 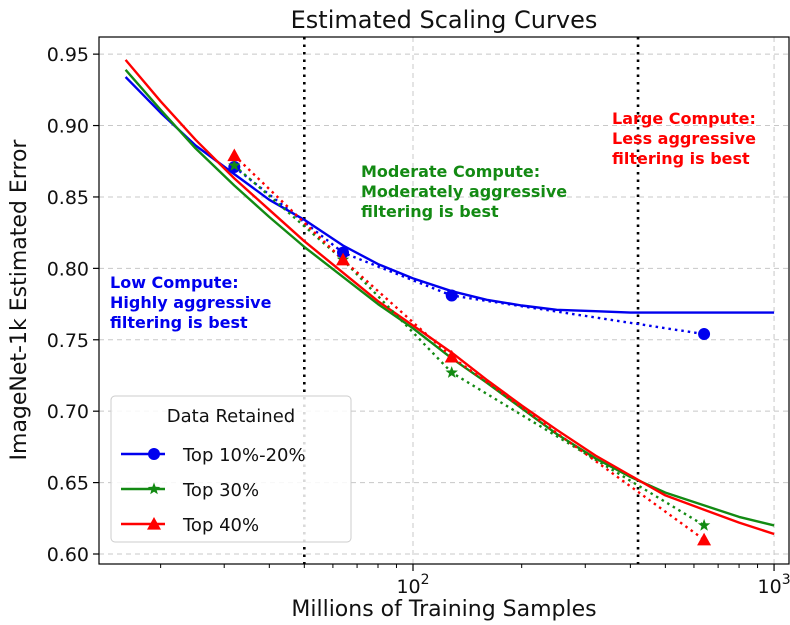 What do you see at coordinates (174, 282) in the screenshot?
I see `annotation-line: Low Compute:` at bounding box center [174, 282].